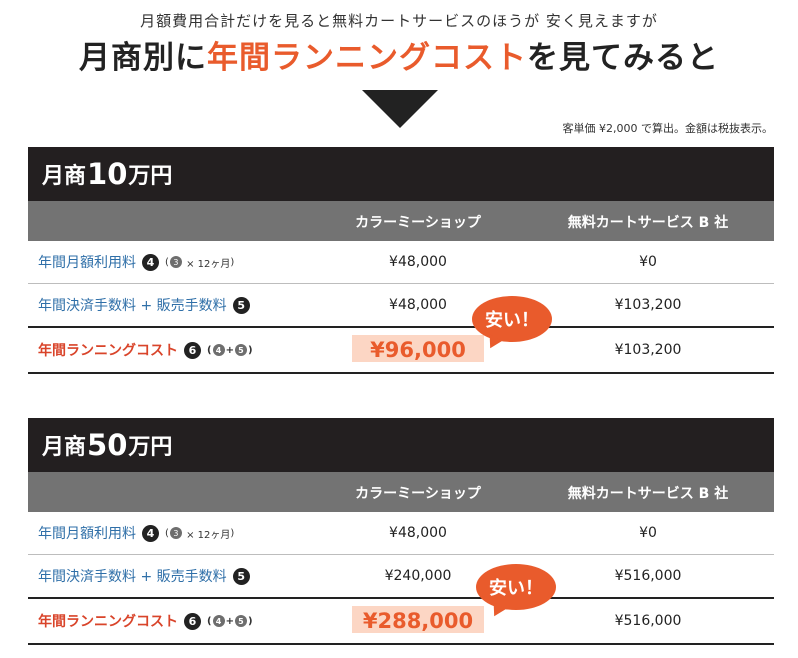 This screenshot has width=798, height=658. Describe the element at coordinates (623, 58) in the screenshot. I see `headline-post: を見てみると` at that location.